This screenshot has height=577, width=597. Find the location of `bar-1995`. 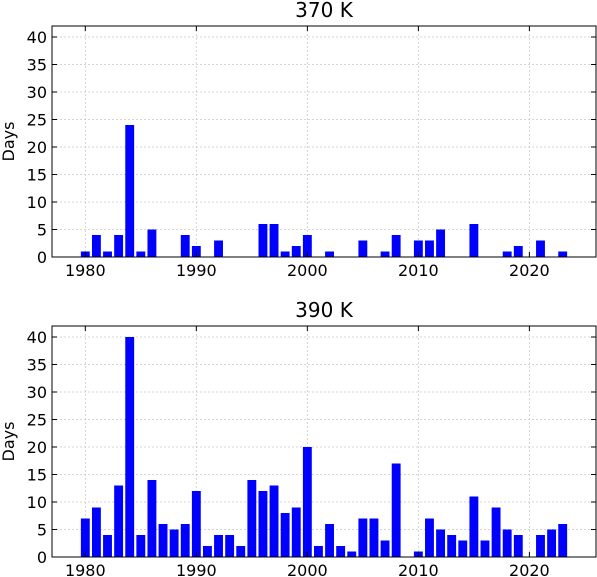

bar-1995 is located at coordinates (252, 518).